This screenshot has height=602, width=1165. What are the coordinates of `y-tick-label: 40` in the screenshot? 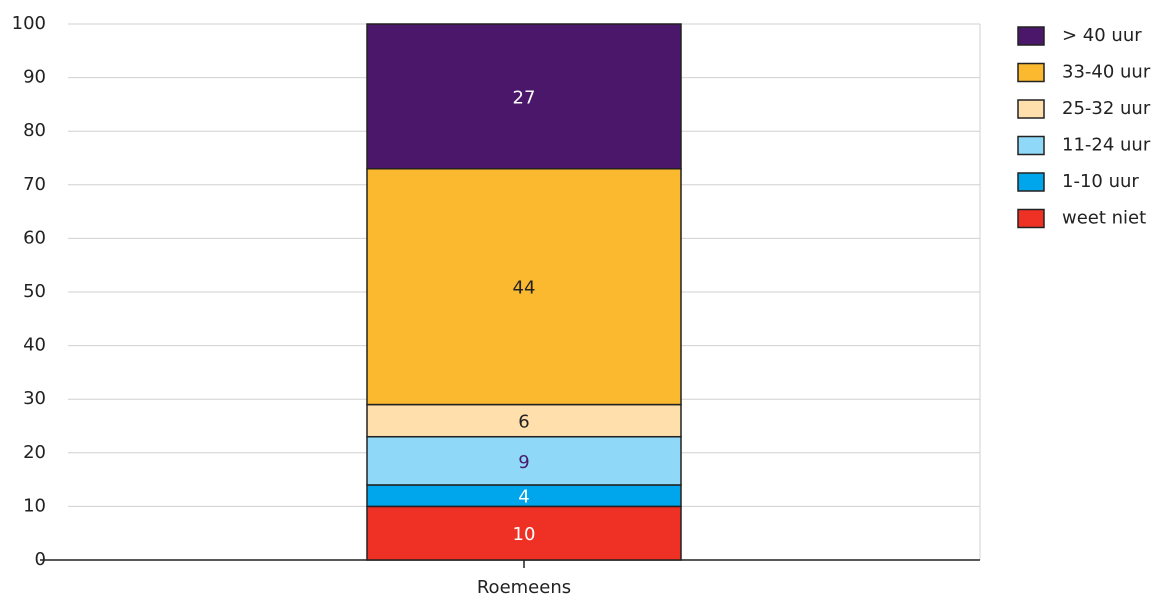 It's located at (34, 345).